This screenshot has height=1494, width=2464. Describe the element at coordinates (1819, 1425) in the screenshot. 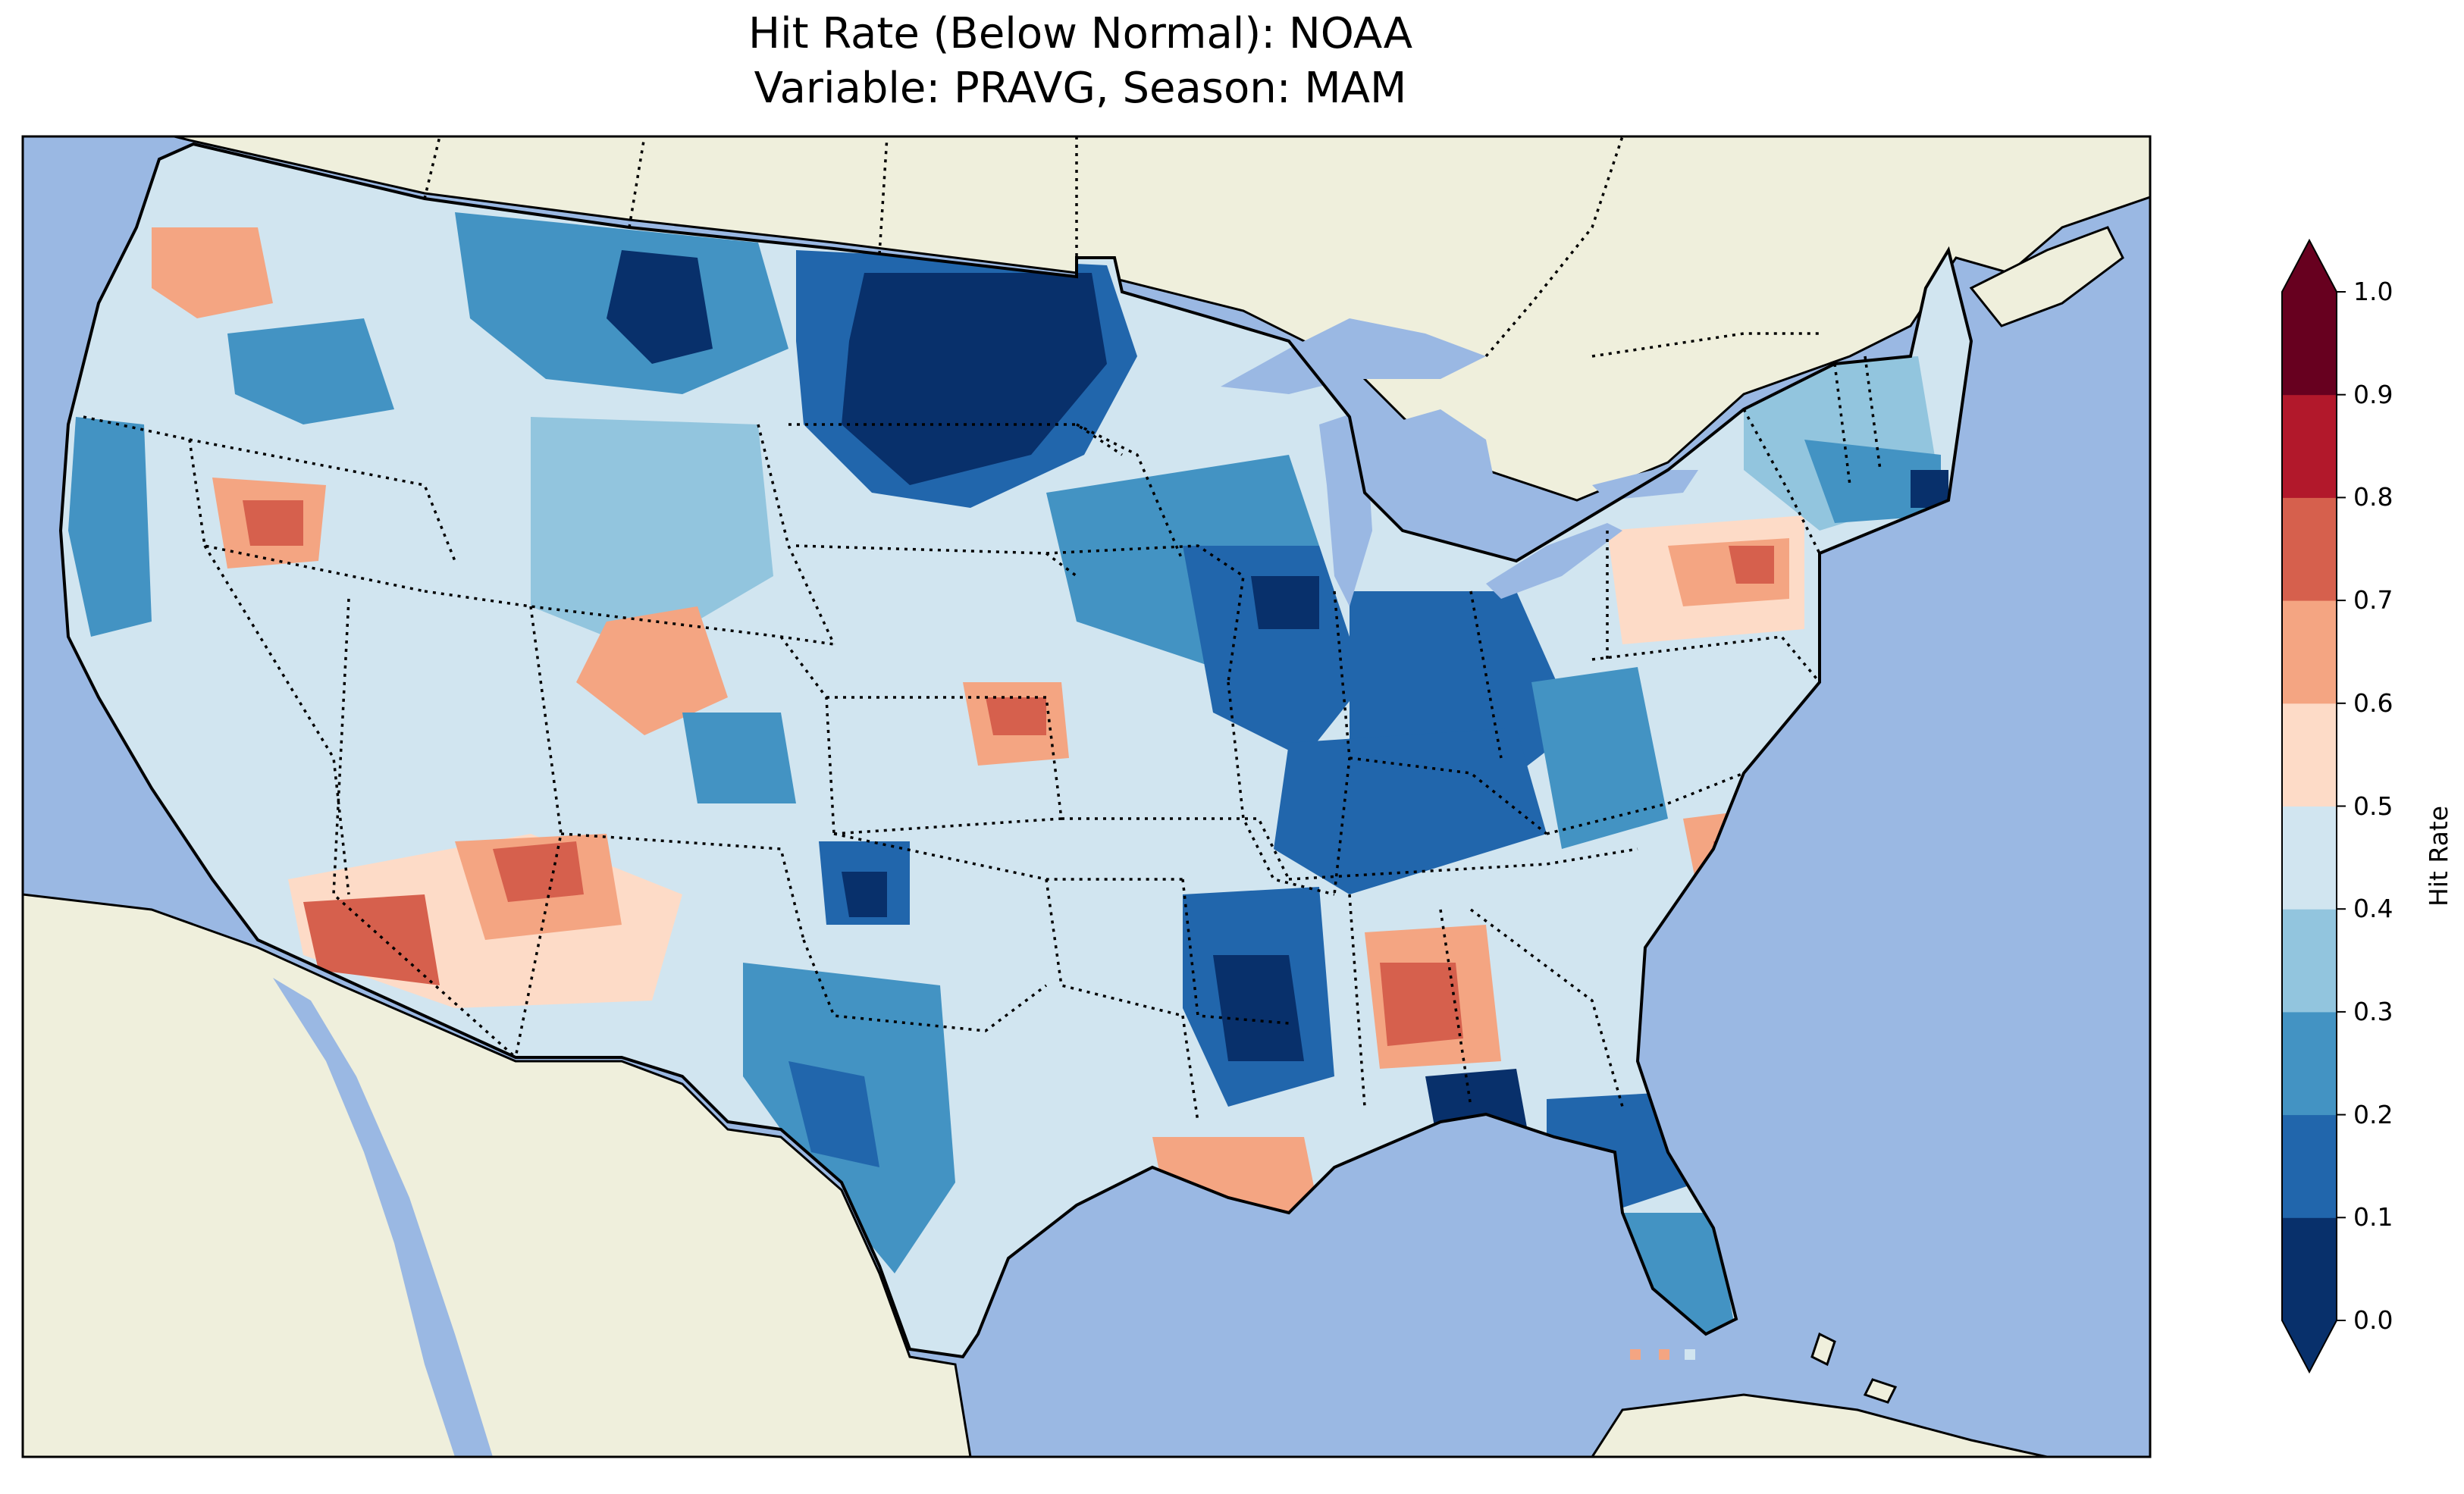

I see `cuba-landmass` at that location.